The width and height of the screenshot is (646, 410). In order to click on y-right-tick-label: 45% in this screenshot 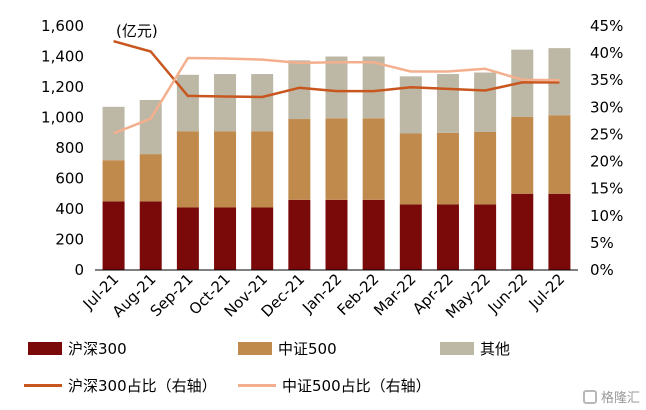, I will do `click(606, 26)`.